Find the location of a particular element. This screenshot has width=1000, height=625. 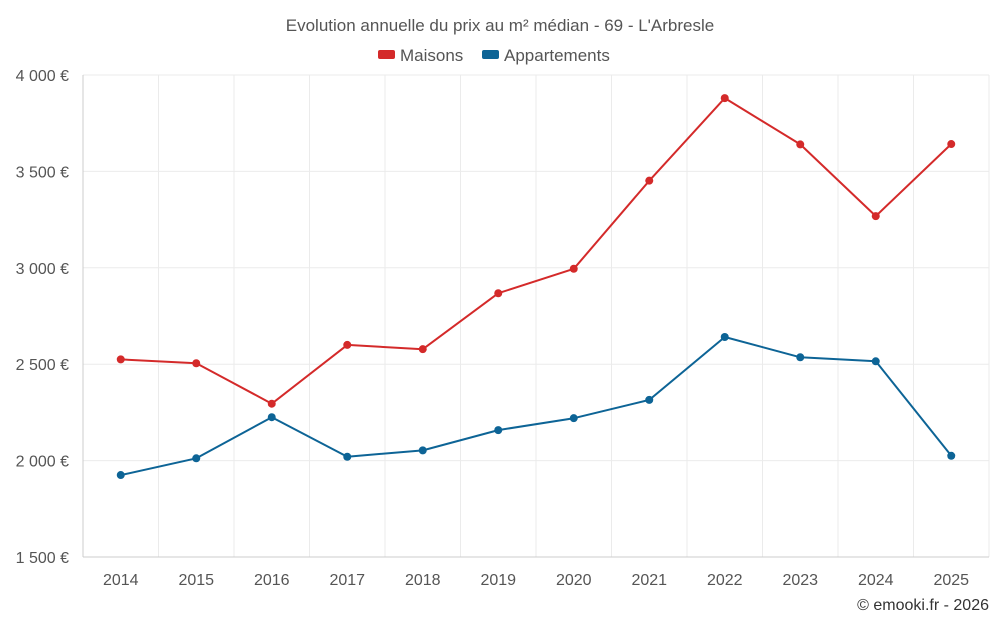

x-tick-label: 2016 is located at coordinates (272, 580).